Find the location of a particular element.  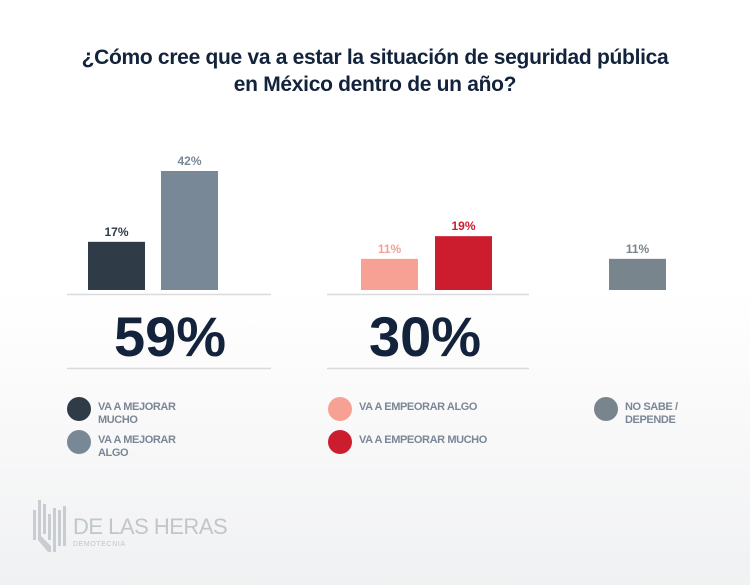

brand-logo: DE LAS HERAS DEMOTECNIA is located at coordinates (130, 526).